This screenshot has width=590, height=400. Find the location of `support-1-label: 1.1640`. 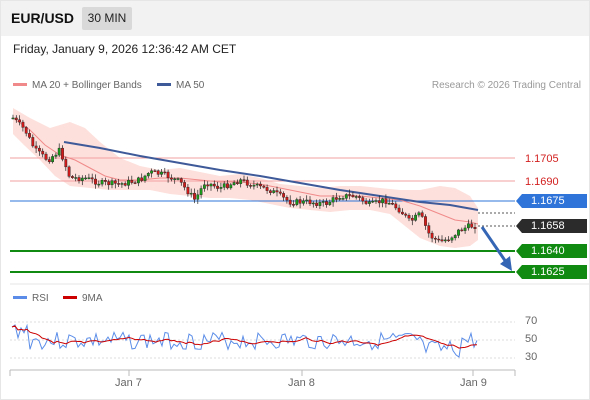

support-1-label: 1.1640 is located at coordinates (551, 251).